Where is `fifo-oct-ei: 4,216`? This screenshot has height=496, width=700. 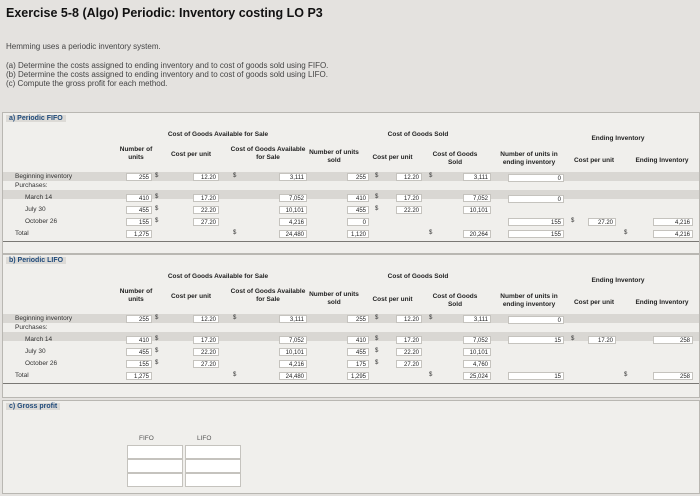
fifo-oct-ei: 4,216 is located at coordinates (673, 222).